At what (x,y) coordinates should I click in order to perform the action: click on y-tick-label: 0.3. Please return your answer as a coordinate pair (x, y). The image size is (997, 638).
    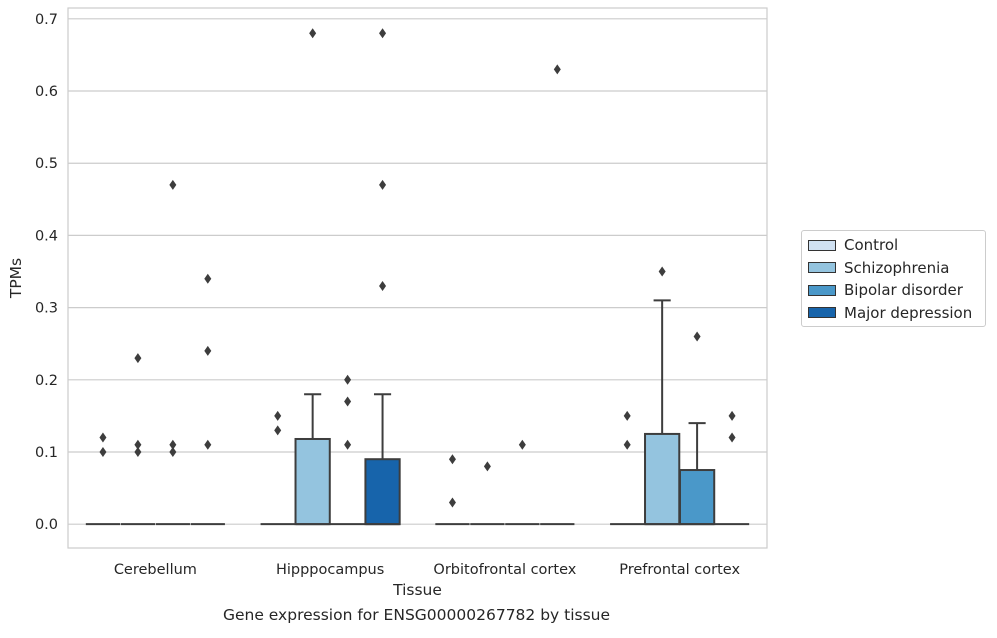
    Looking at the image, I should click on (46, 309).